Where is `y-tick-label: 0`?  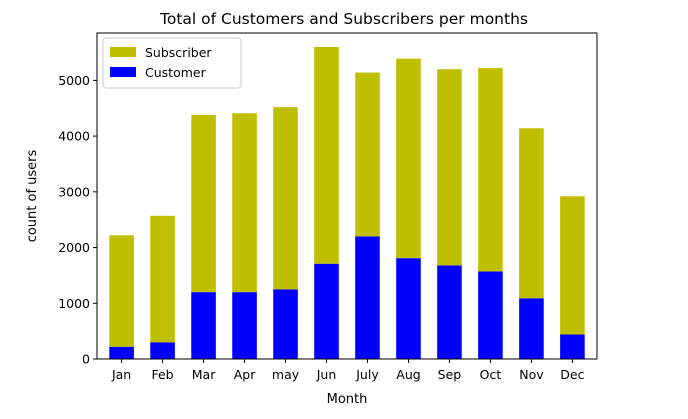
y-tick-label: 0 is located at coordinates (86, 359).